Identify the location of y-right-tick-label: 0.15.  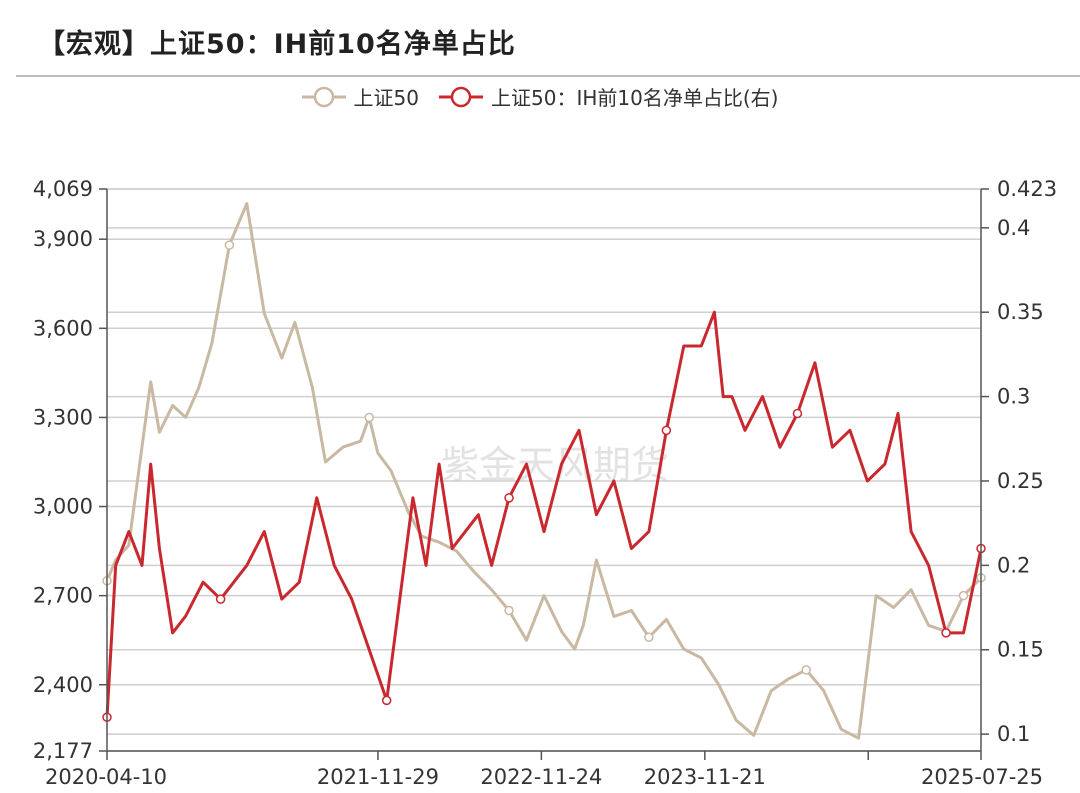
(1020, 650).